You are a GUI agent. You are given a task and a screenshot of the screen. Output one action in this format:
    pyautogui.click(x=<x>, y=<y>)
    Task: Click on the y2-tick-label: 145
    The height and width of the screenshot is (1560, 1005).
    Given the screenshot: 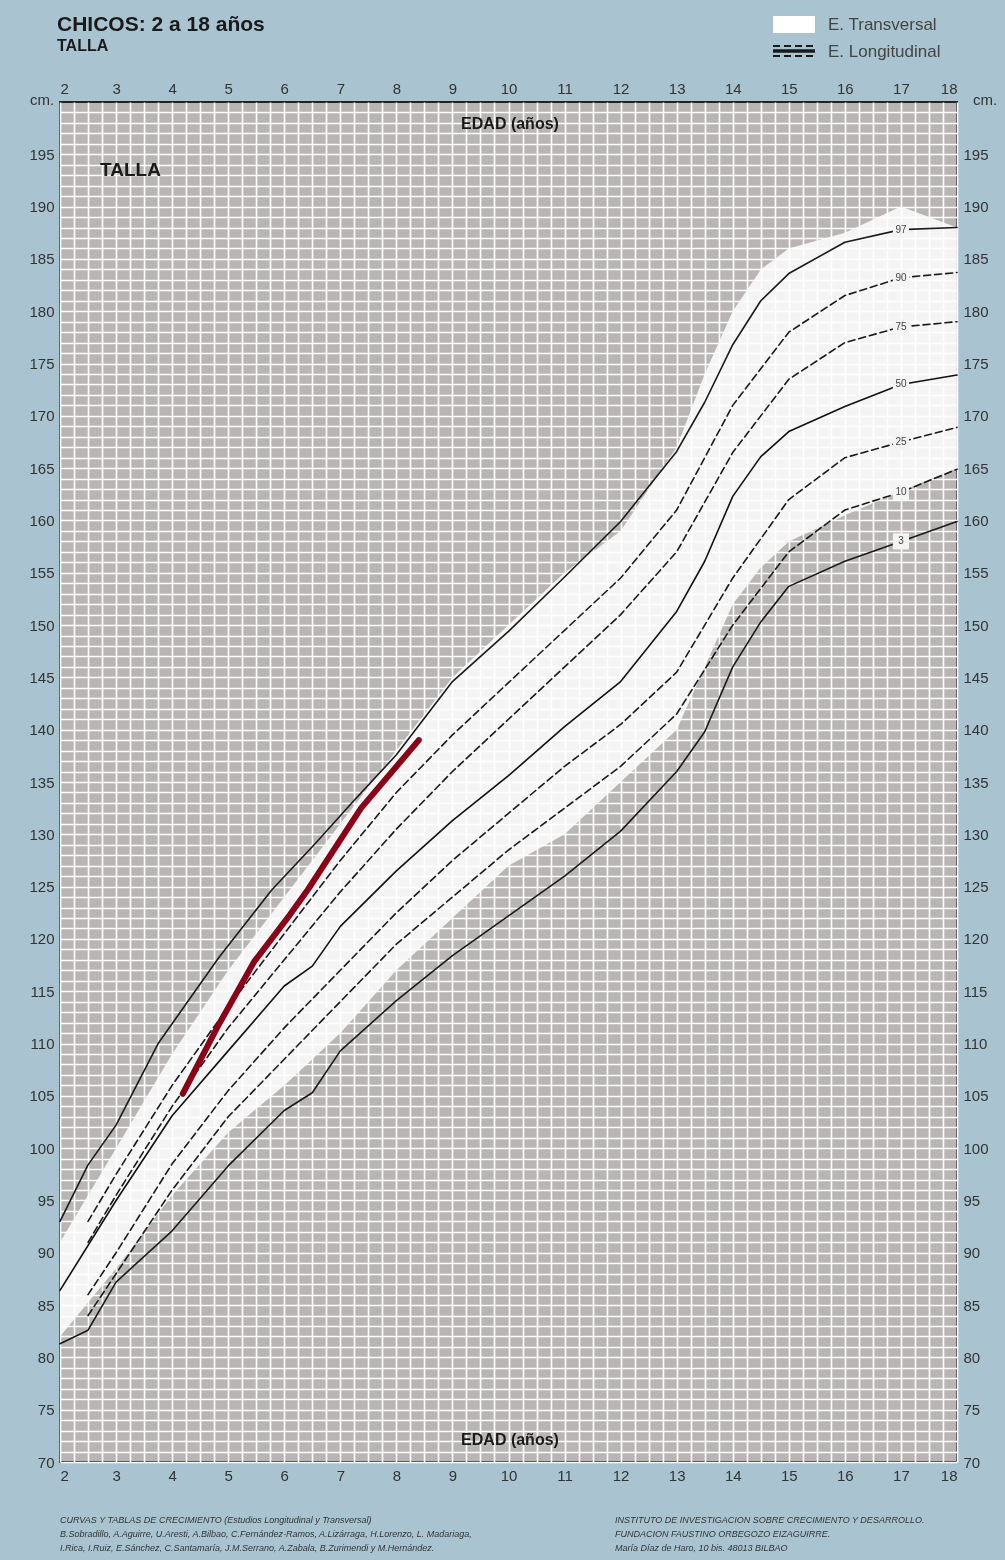 What is the action you would take?
    pyautogui.click(x=976, y=677)
    